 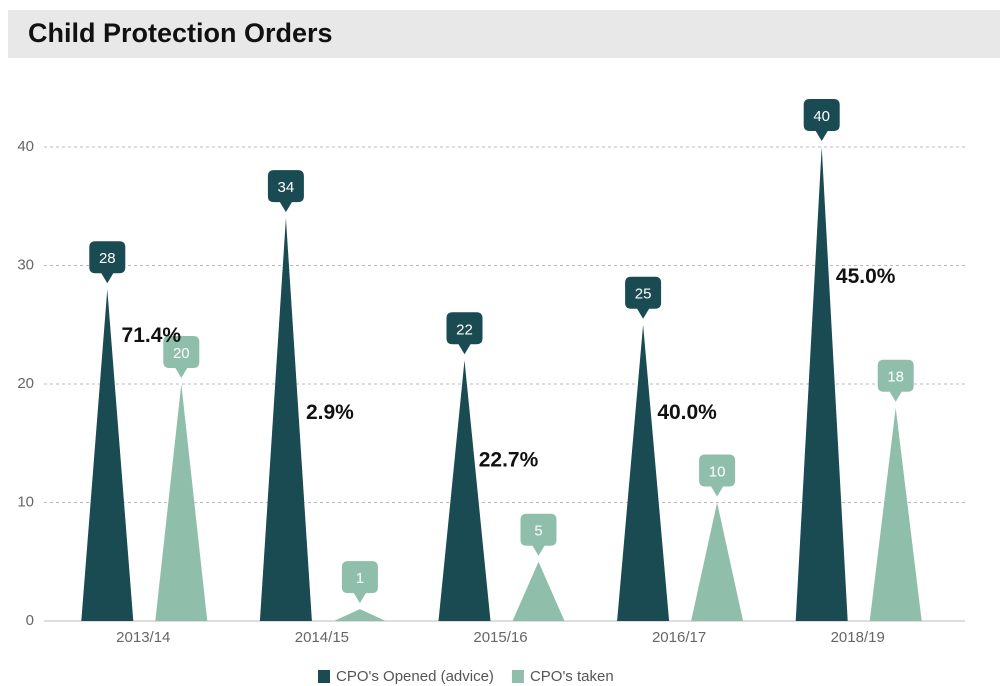 I want to click on data-label: 5, so click(x=538, y=531).